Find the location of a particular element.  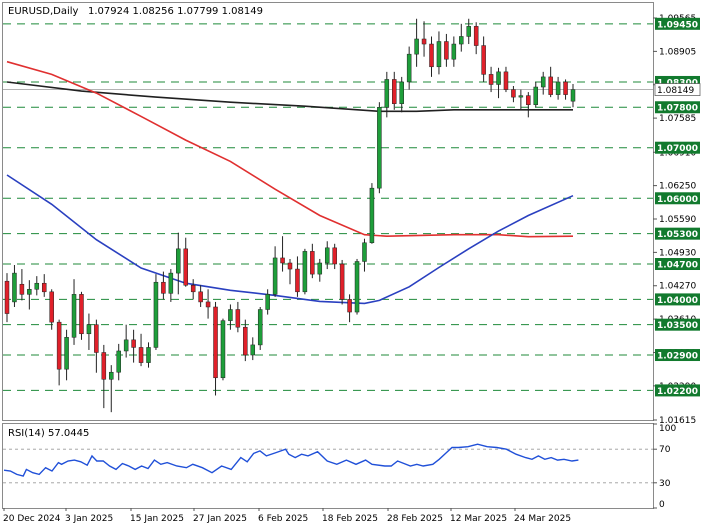

level-tag-label: 1.09450 is located at coordinates (677, 25).